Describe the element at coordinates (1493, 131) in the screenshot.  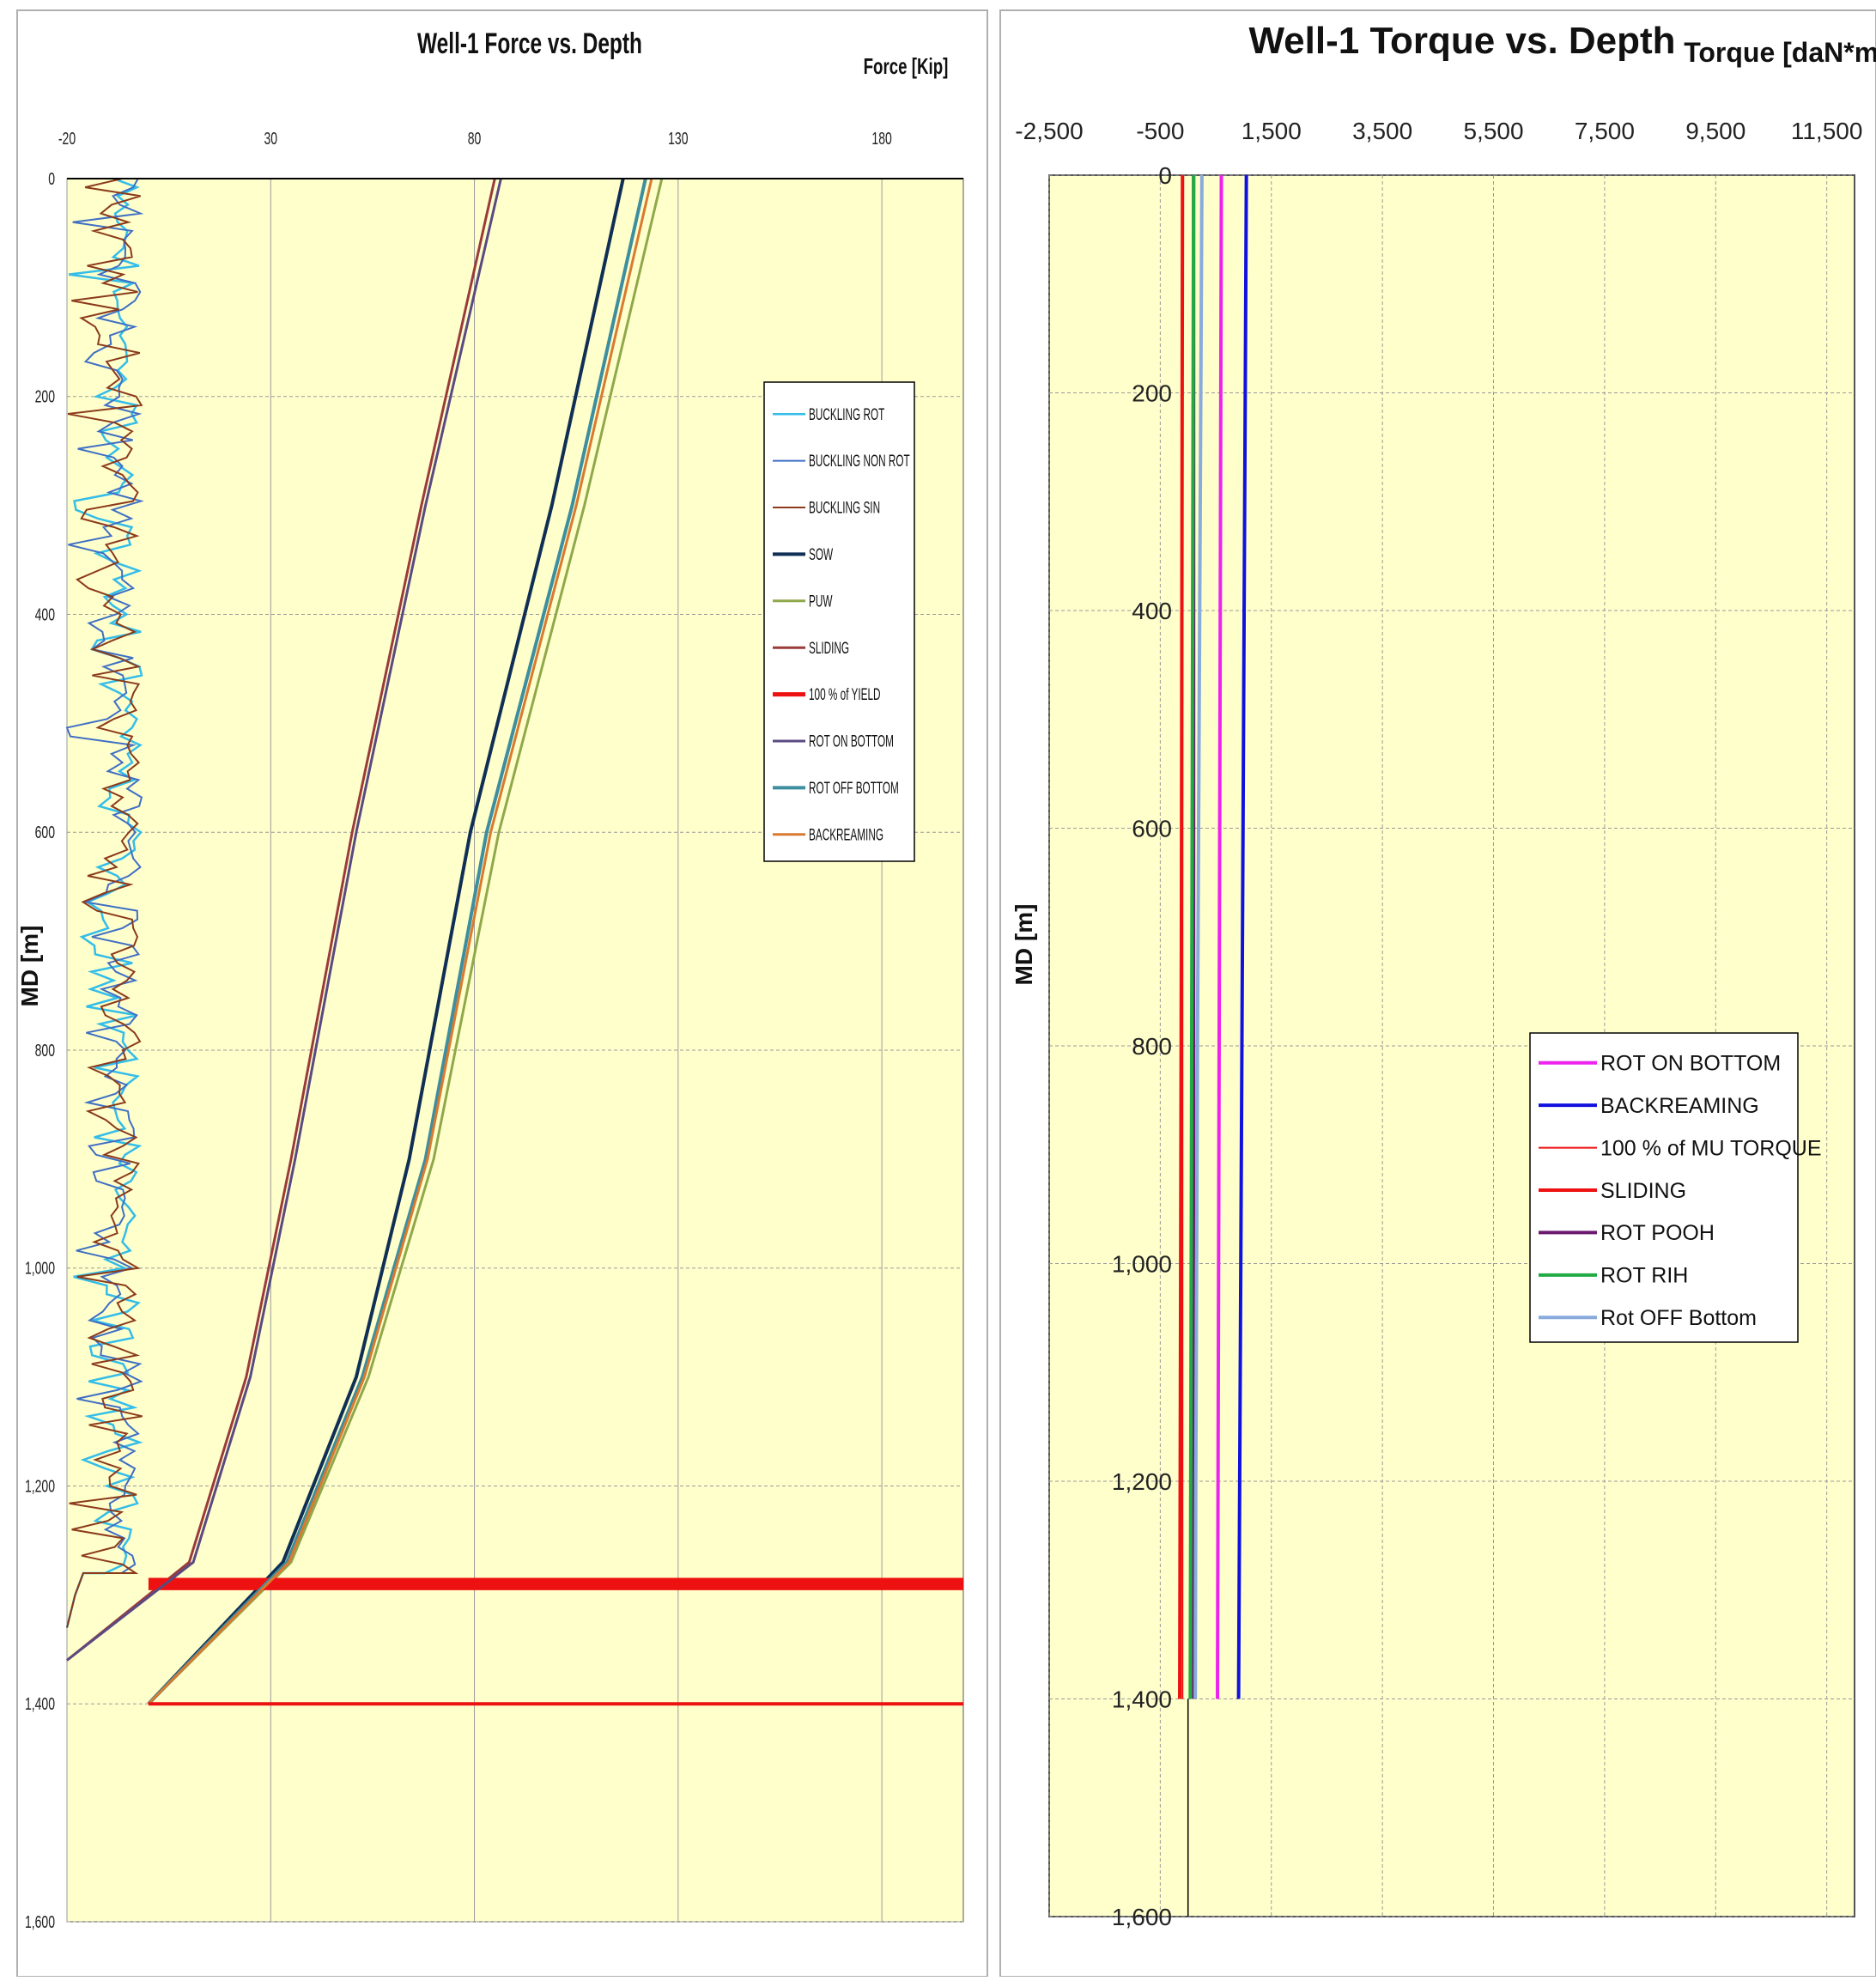
I see `x-tick-label: 5,500` at that location.